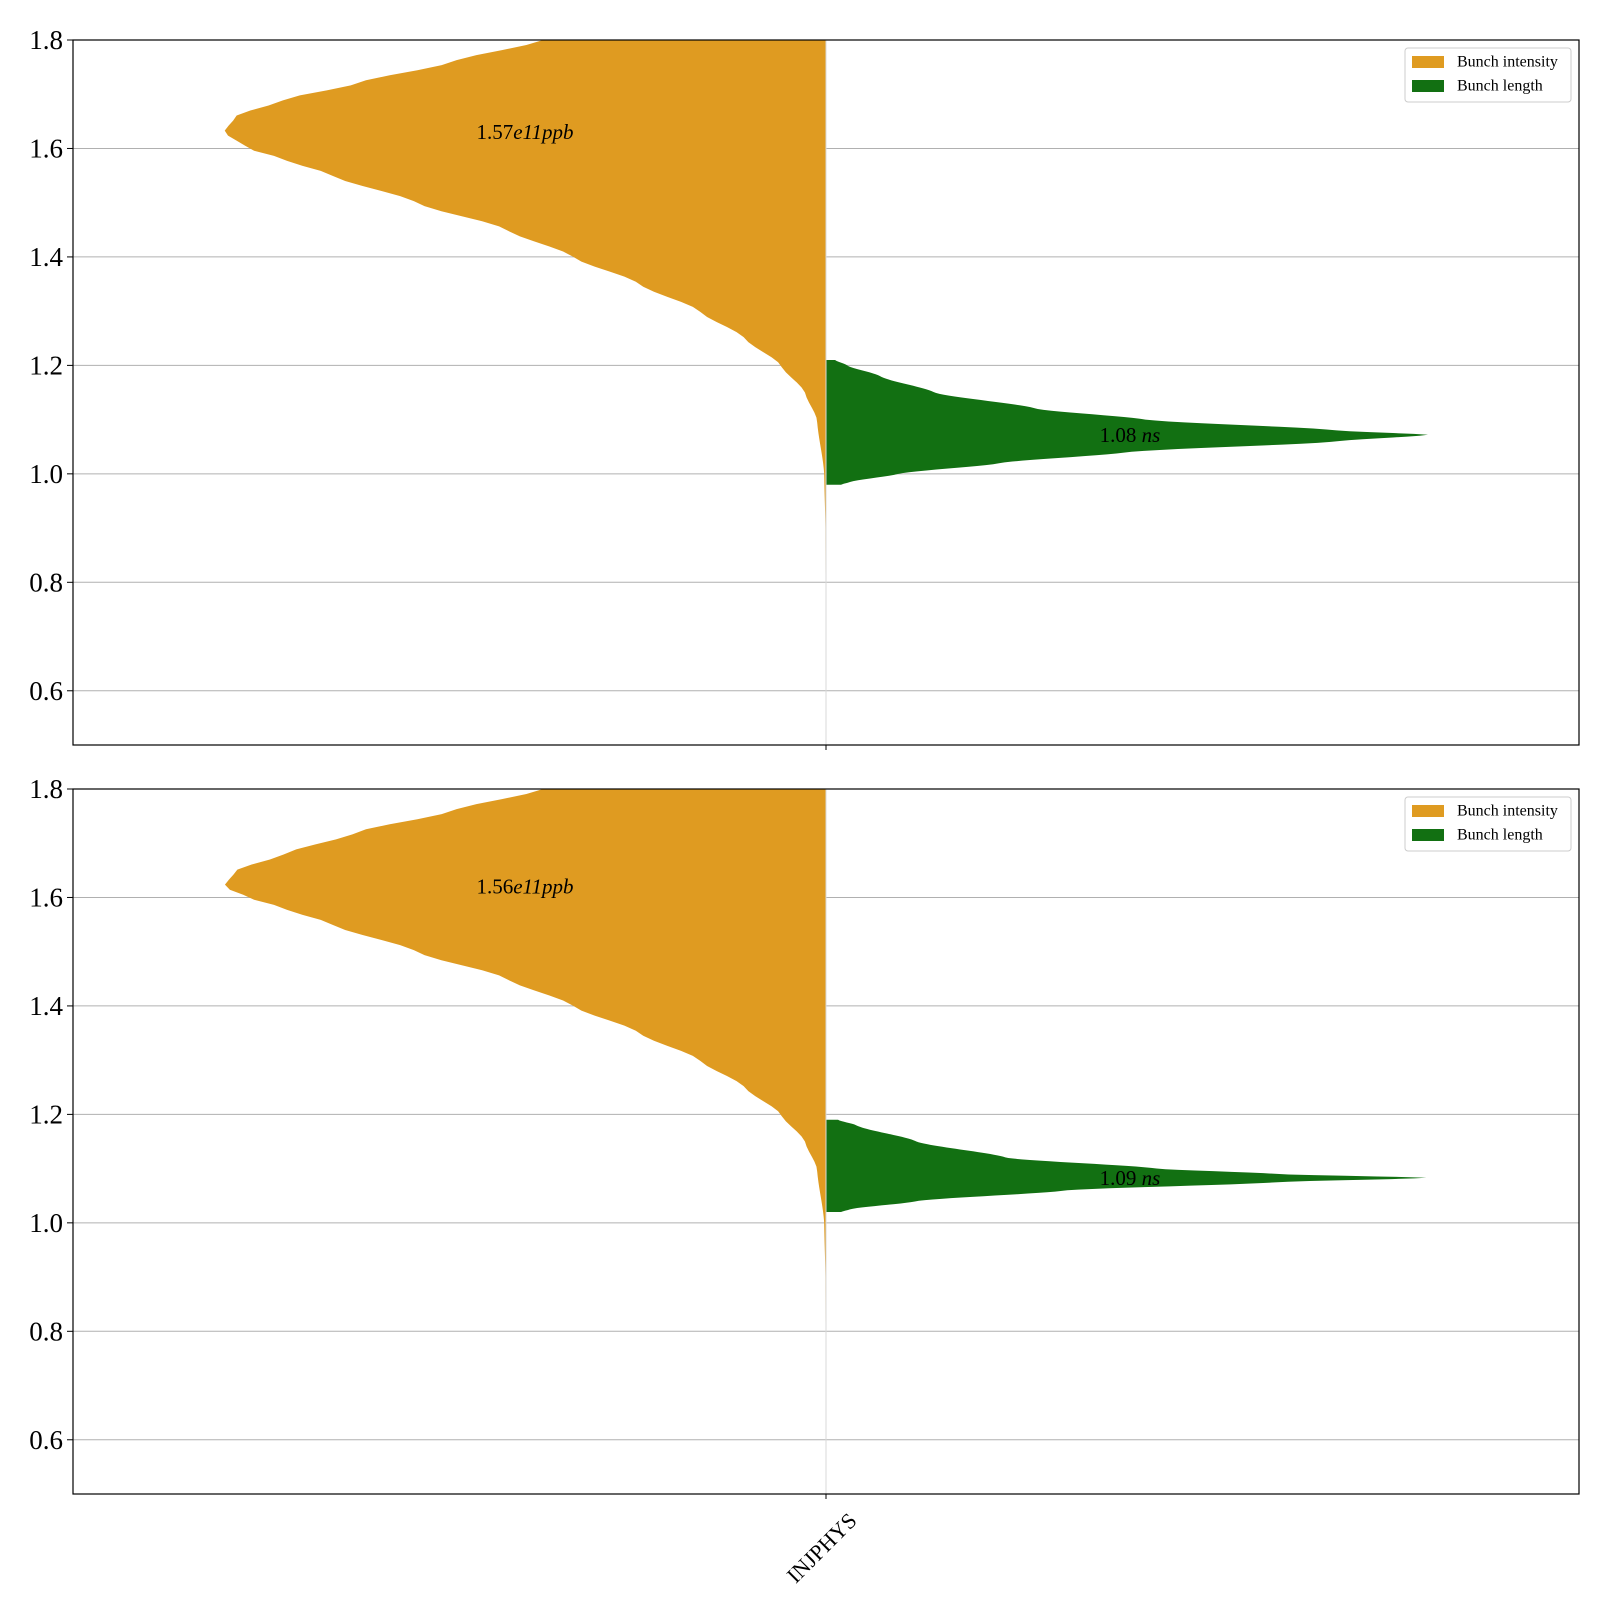  Describe the element at coordinates (822, 1548) in the screenshot. I see `x-tick-label: INJPHYS` at that location.